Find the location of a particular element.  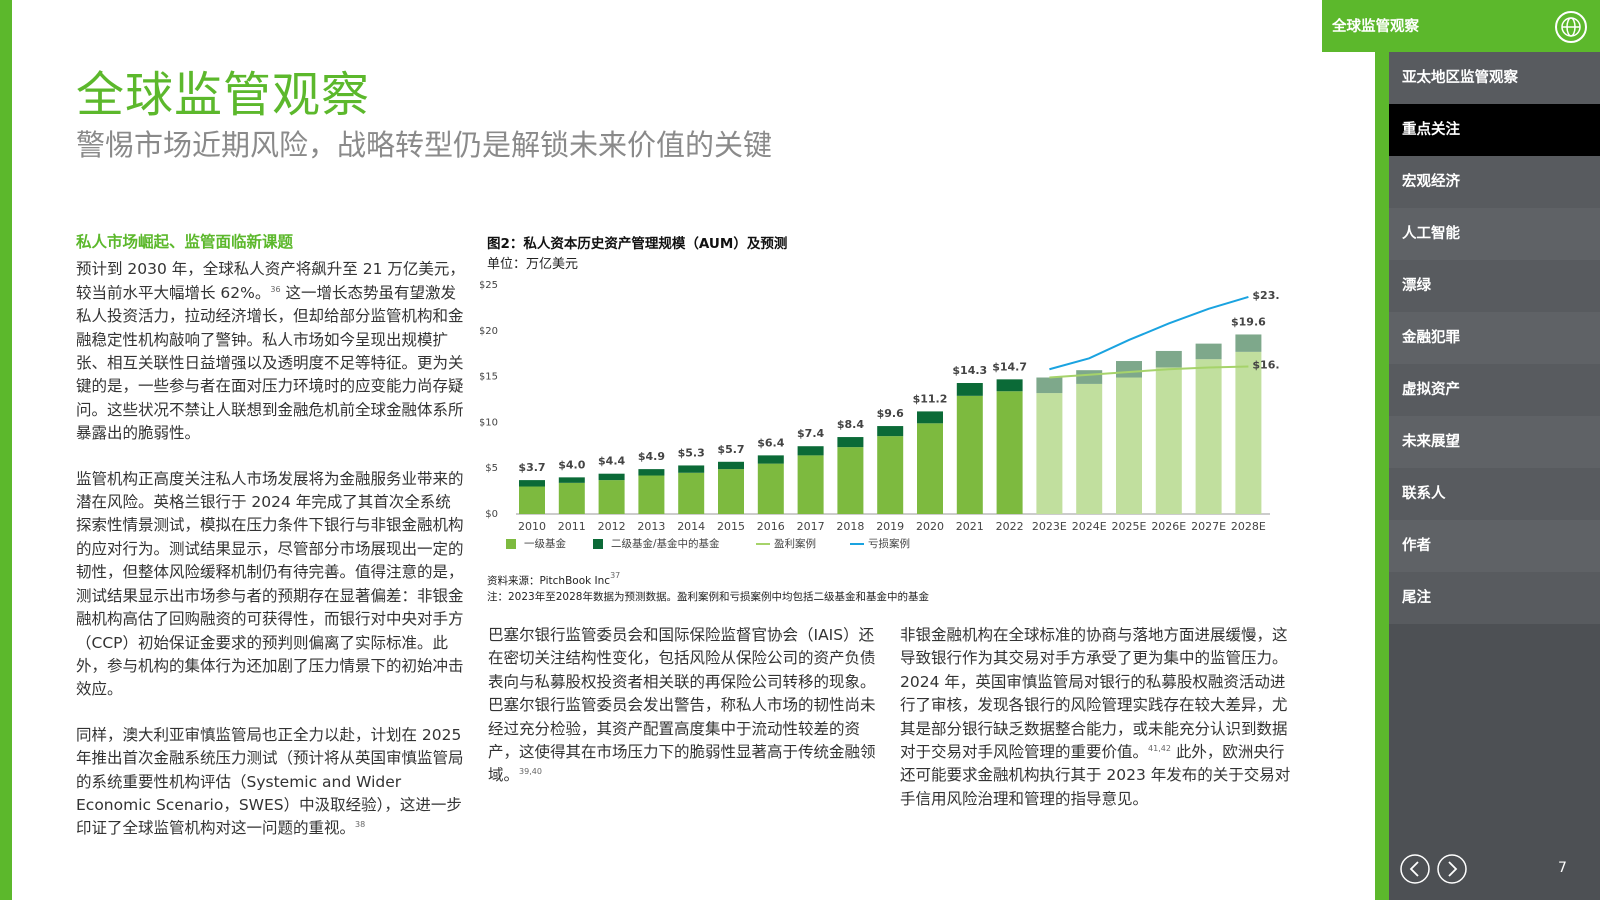

footnote-ref: 37 is located at coordinates (615, 575).